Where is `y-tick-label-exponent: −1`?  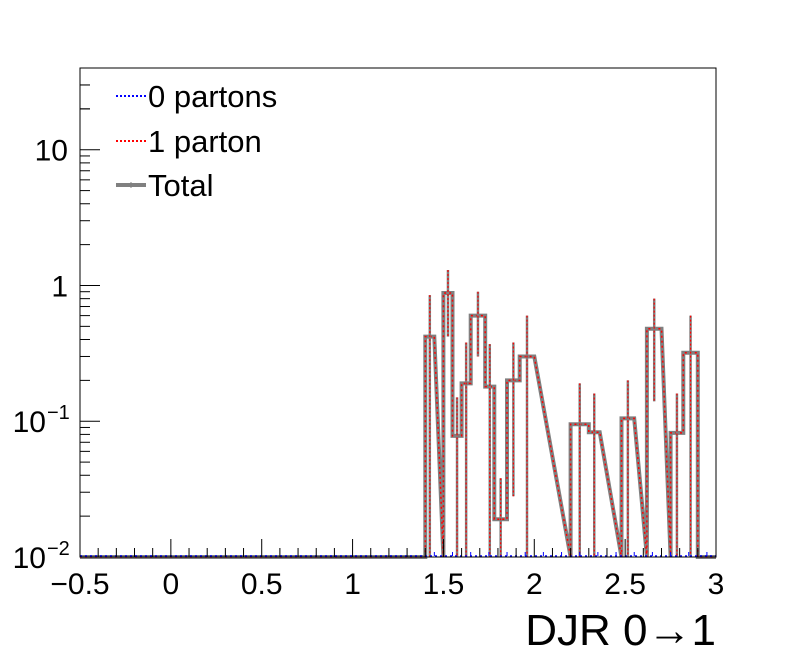 y-tick-label-exponent: −1 is located at coordinates (58, 413).